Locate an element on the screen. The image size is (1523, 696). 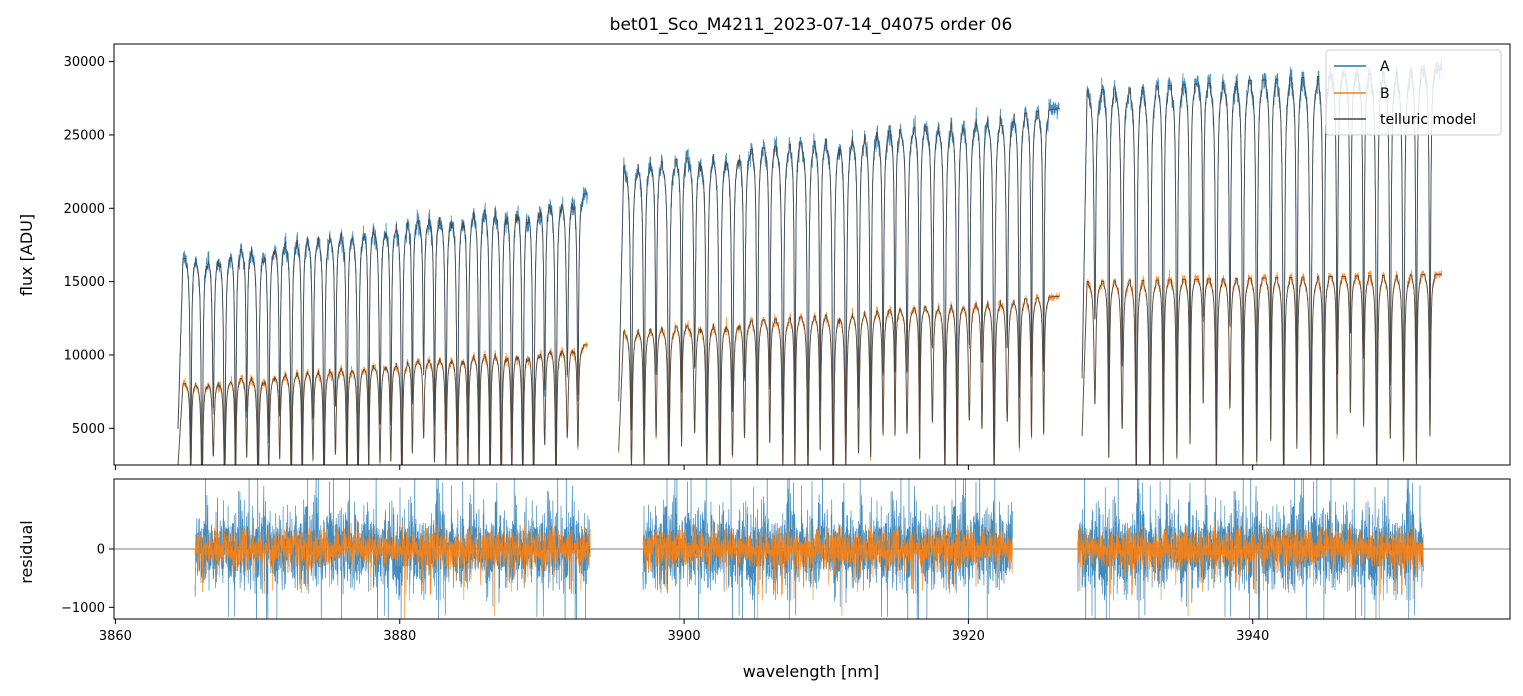
legend-box is located at coordinates (1413, 92).